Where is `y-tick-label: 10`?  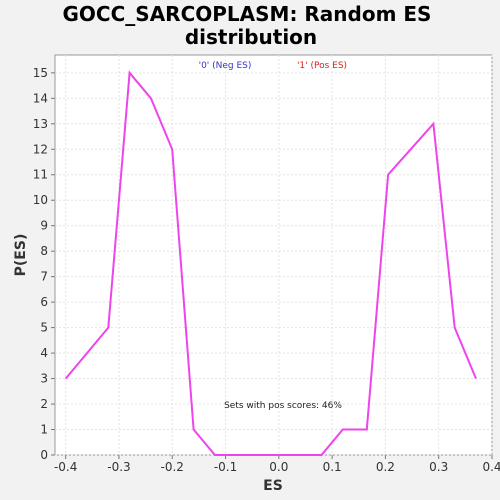
y-tick-label: 10 is located at coordinates (40, 200).